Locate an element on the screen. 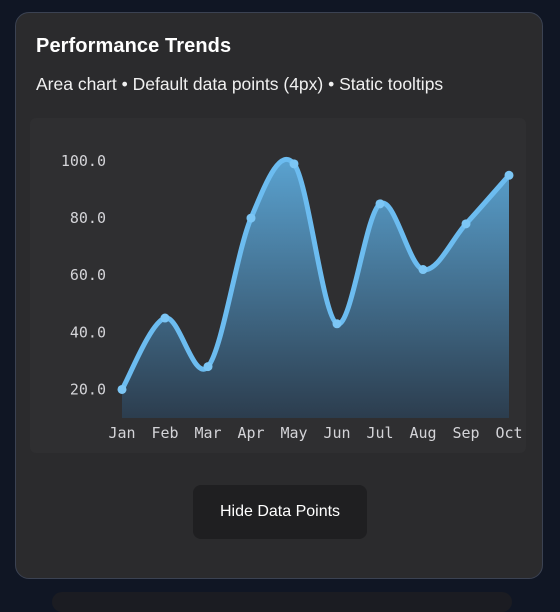 This screenshot has width=560, height=612. x-tick-label: Oct is located at coordinates (508, 433).